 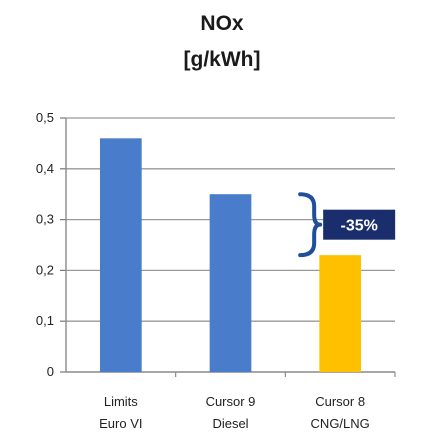 What do you see at coordinates (45, 117) in the screenshot?
I see `y-tick-label: 0,5` at bounding box center [45, 117].